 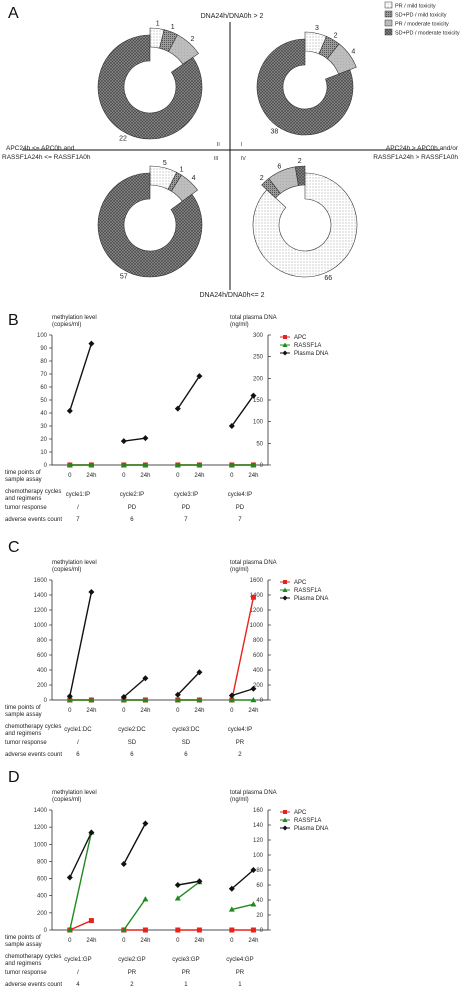 I want to click on y-tick-label-left: 0, so click(x=46, y=701).